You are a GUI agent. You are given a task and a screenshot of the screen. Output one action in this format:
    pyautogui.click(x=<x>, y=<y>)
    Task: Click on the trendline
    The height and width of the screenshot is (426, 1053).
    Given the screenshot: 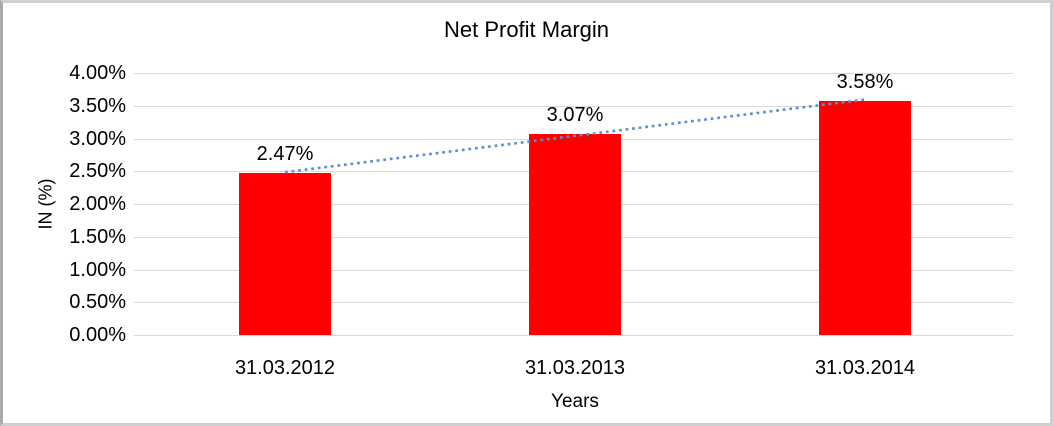 What is the action you would take?
    pyautogui.click(x=575, y=136)
    